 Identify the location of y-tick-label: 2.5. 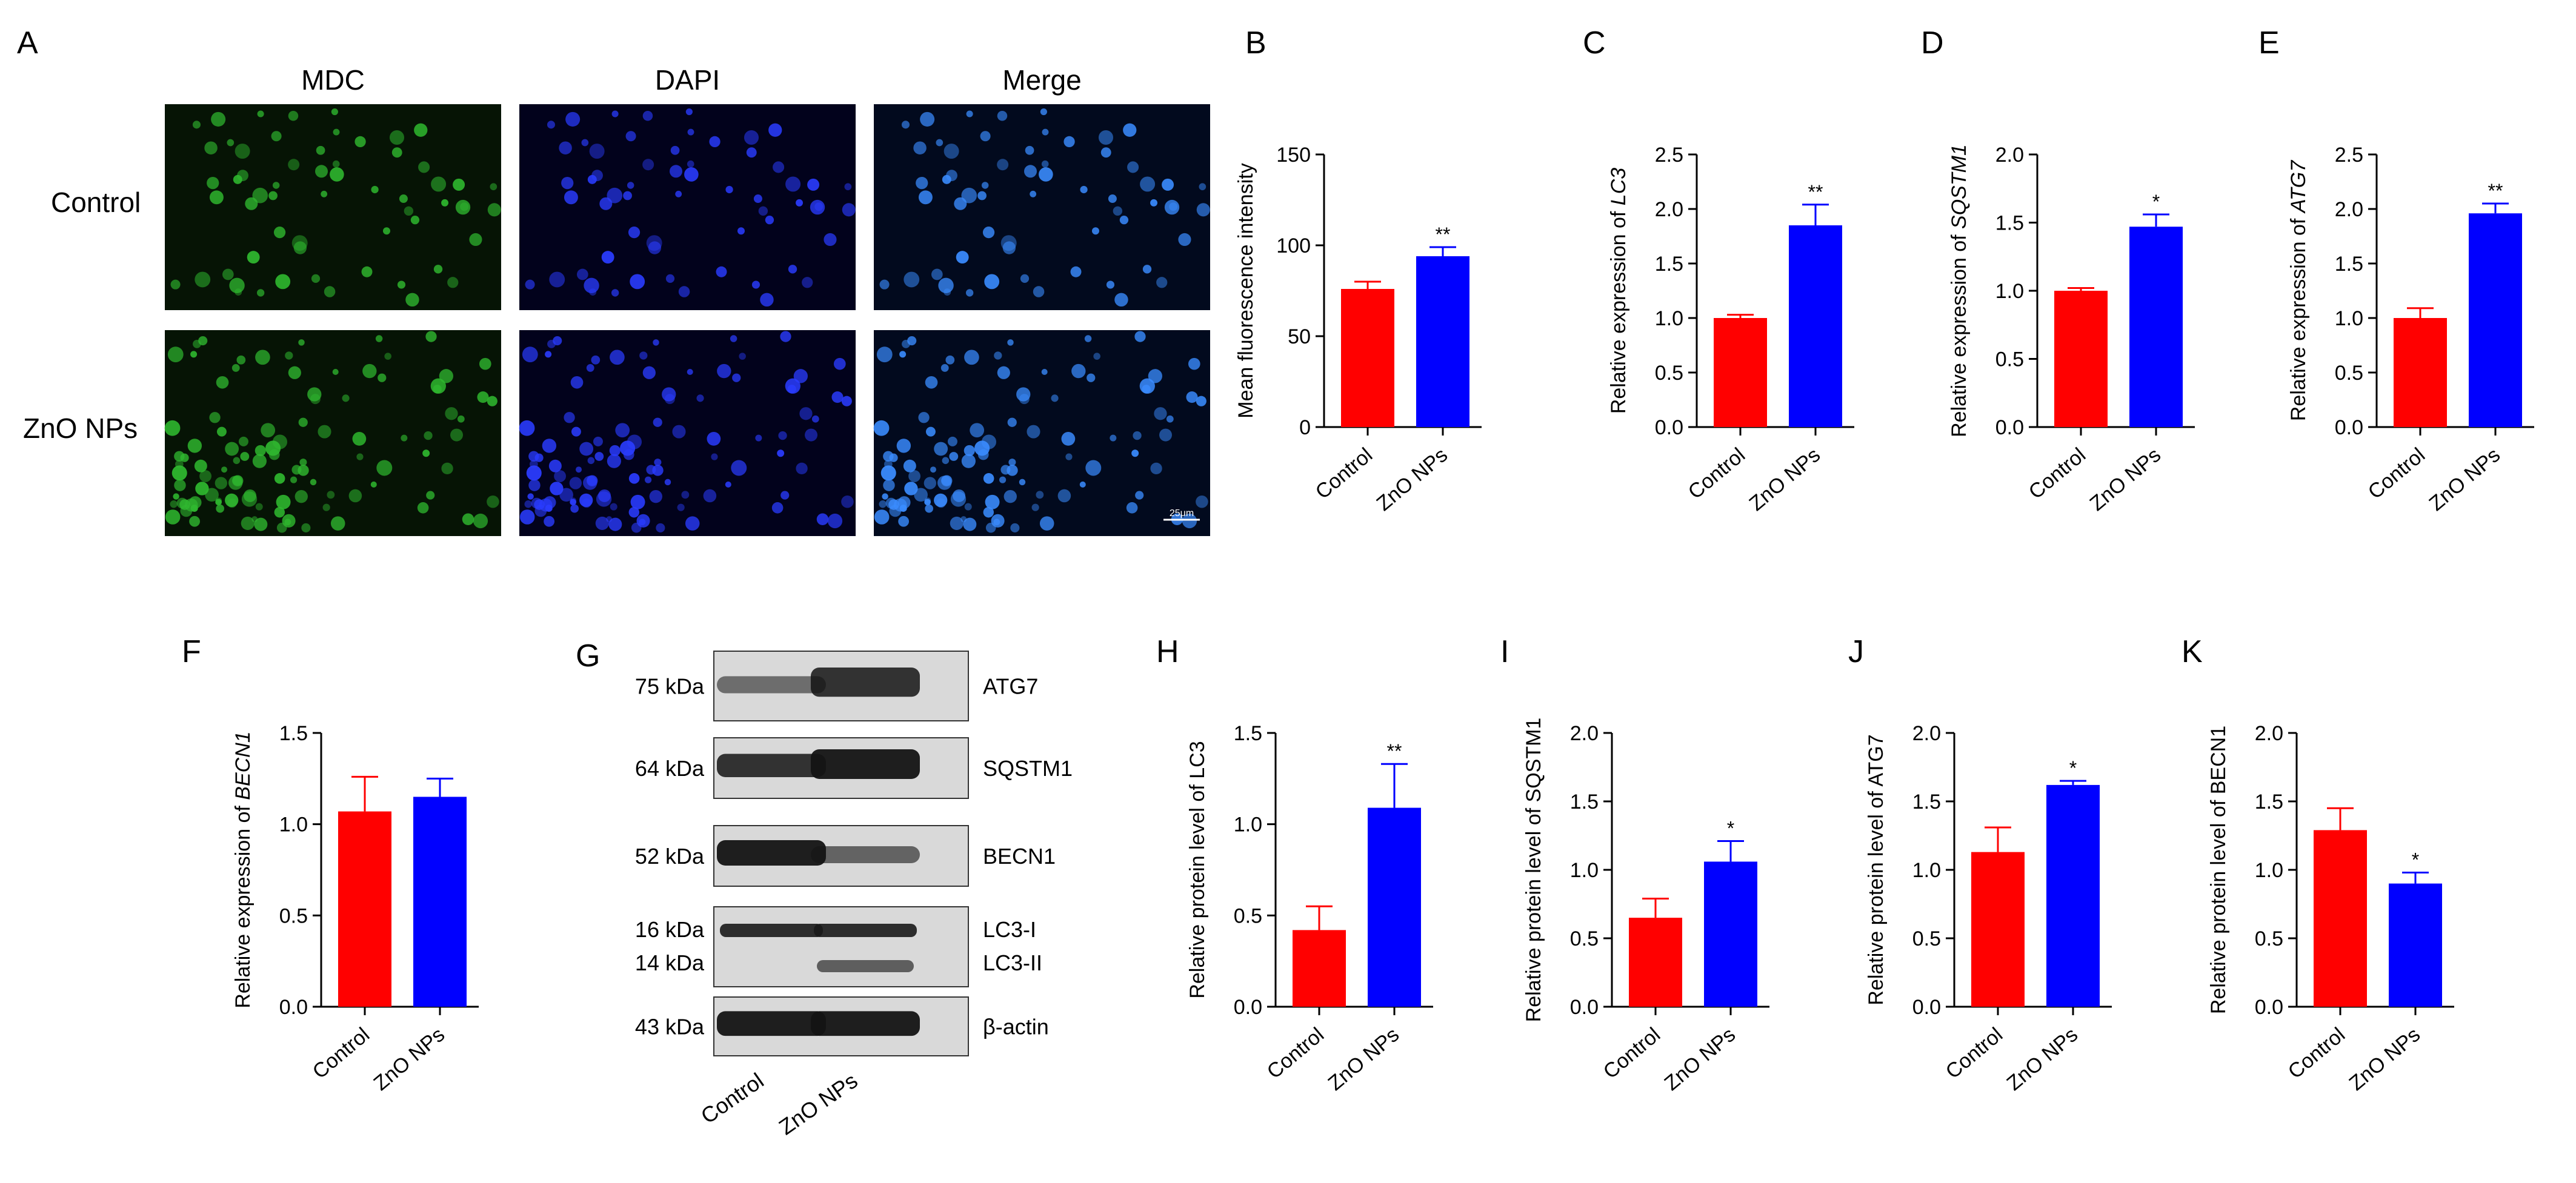
(1669, 156).